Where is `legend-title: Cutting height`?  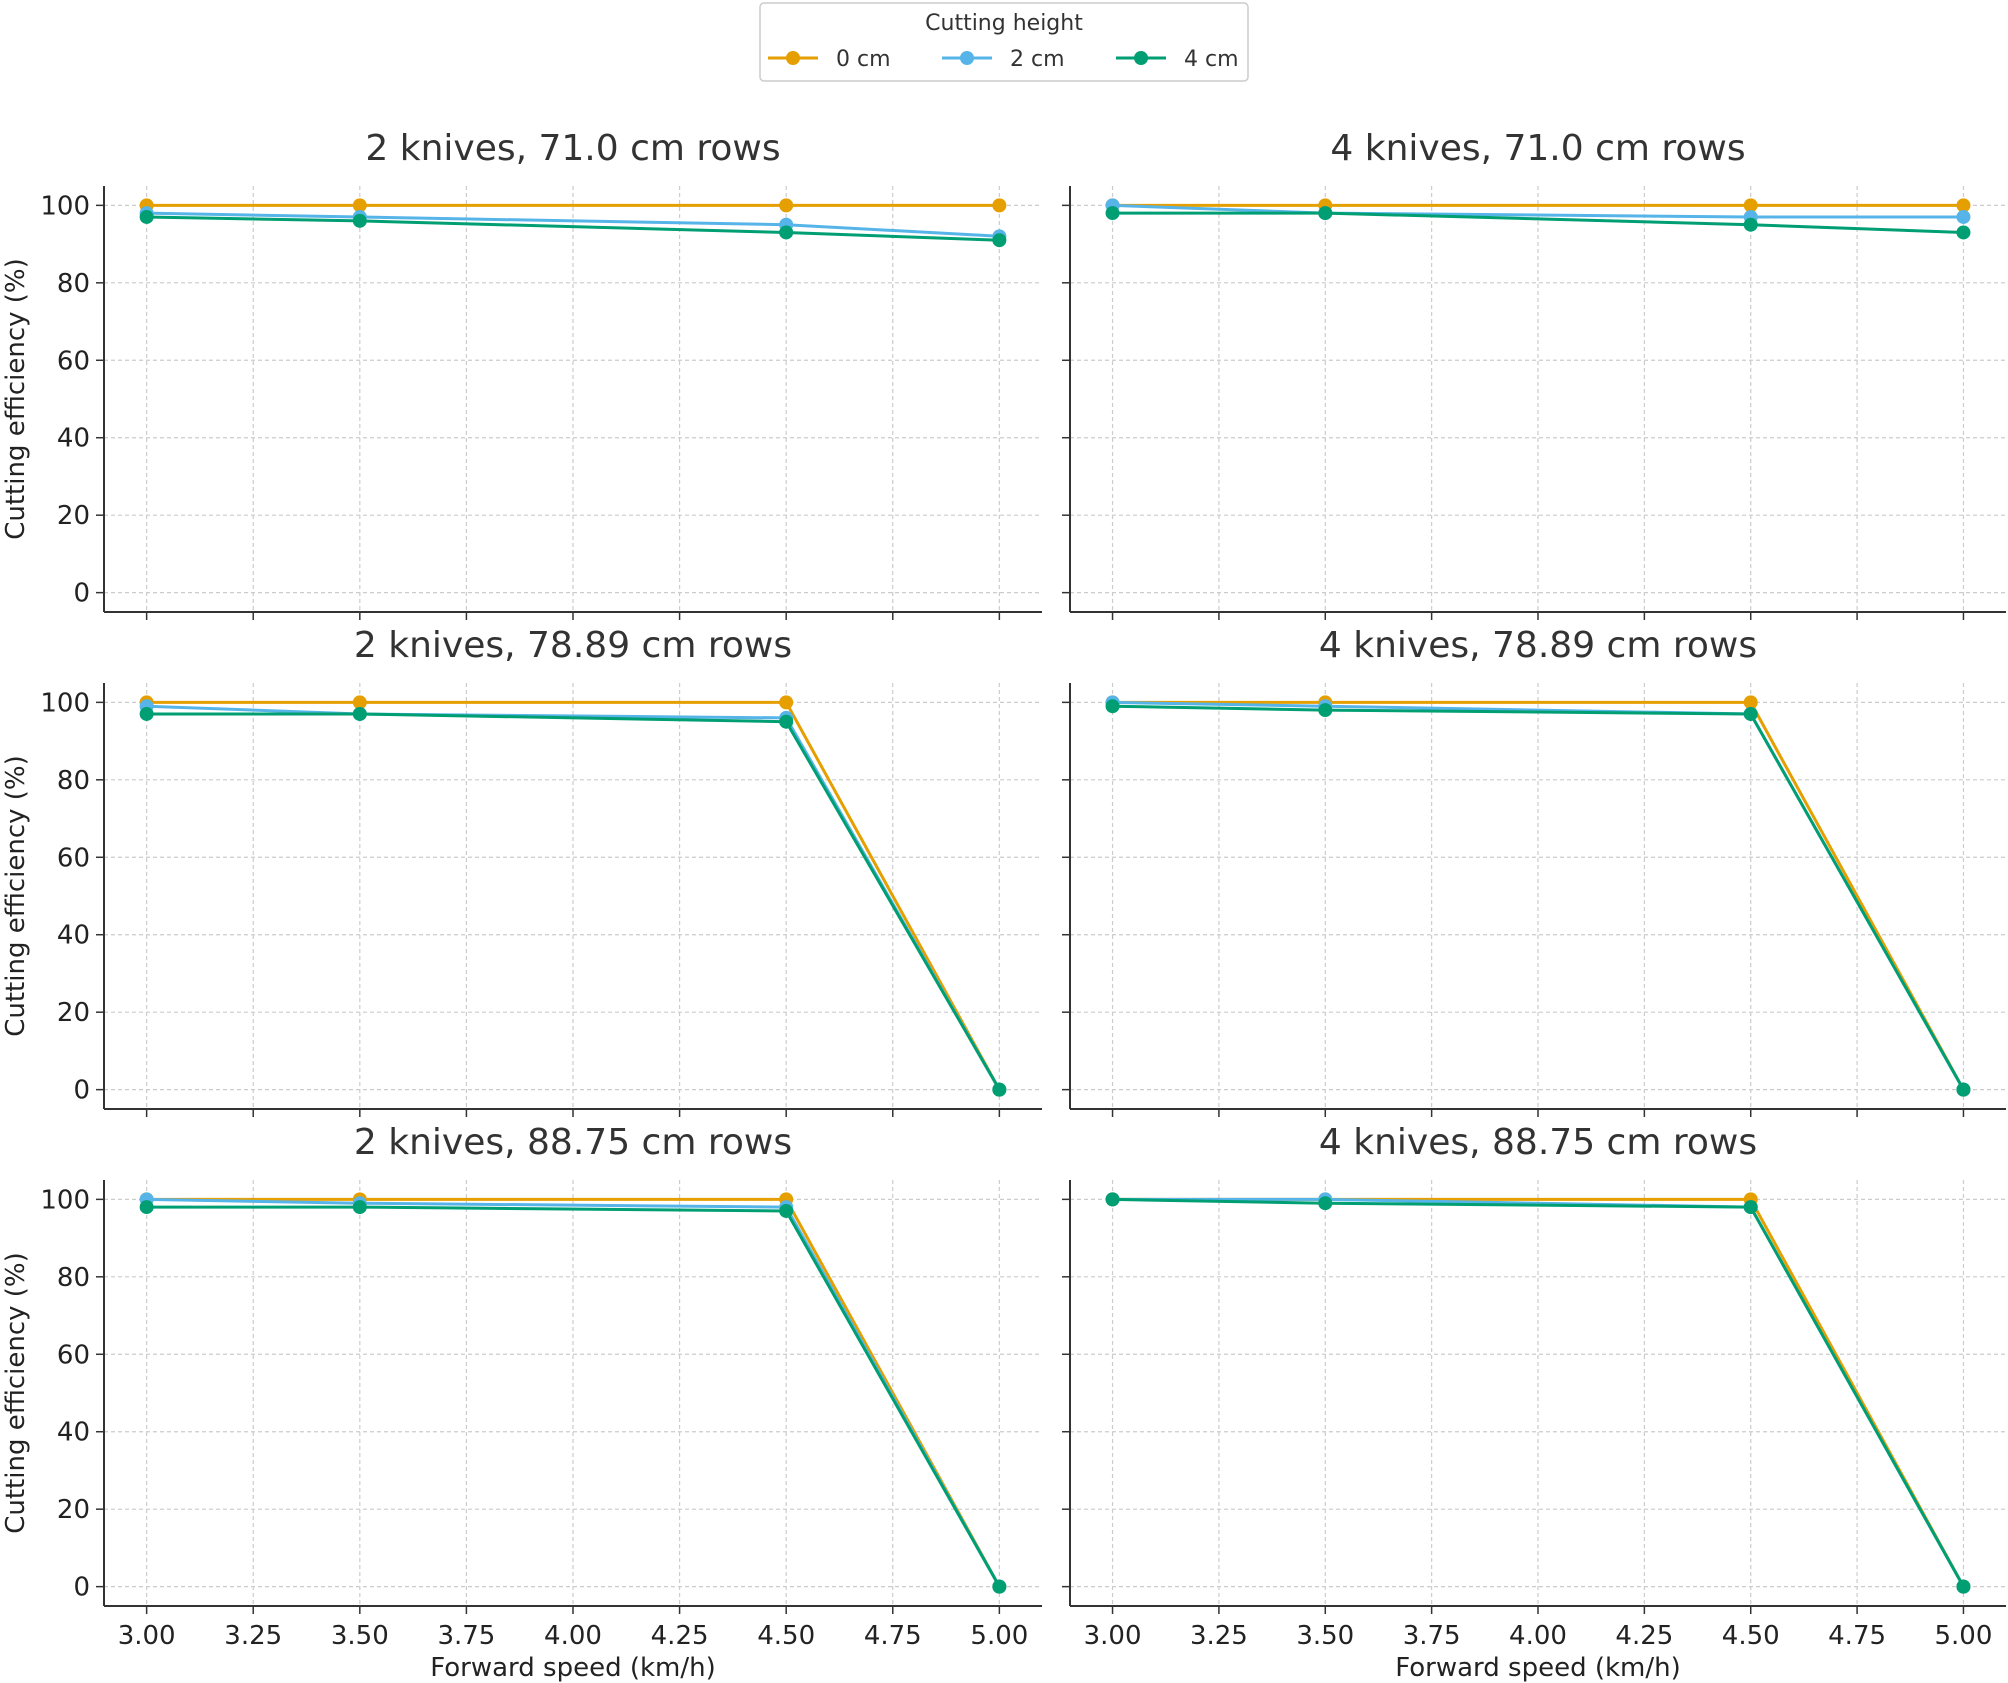 legend-title: Cutting height is located at coordinates (1004, 23).